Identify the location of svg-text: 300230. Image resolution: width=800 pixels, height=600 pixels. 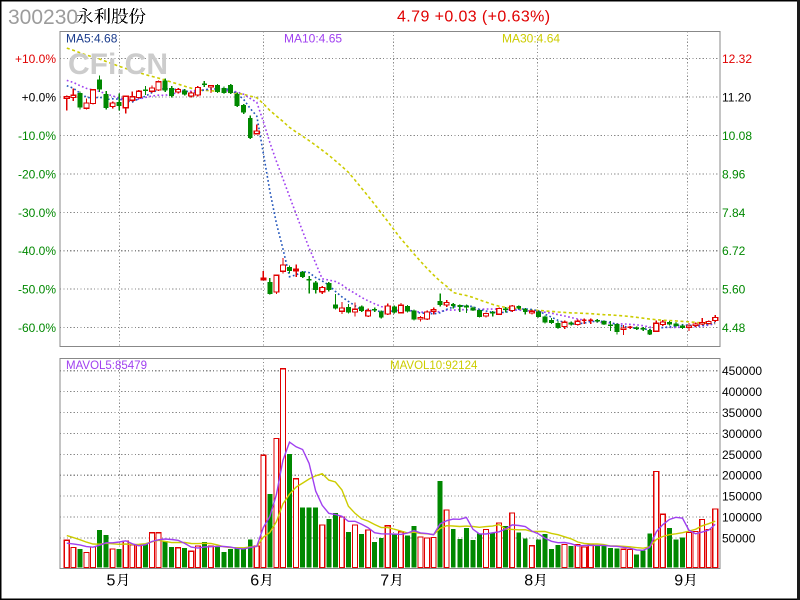
(43, 17).